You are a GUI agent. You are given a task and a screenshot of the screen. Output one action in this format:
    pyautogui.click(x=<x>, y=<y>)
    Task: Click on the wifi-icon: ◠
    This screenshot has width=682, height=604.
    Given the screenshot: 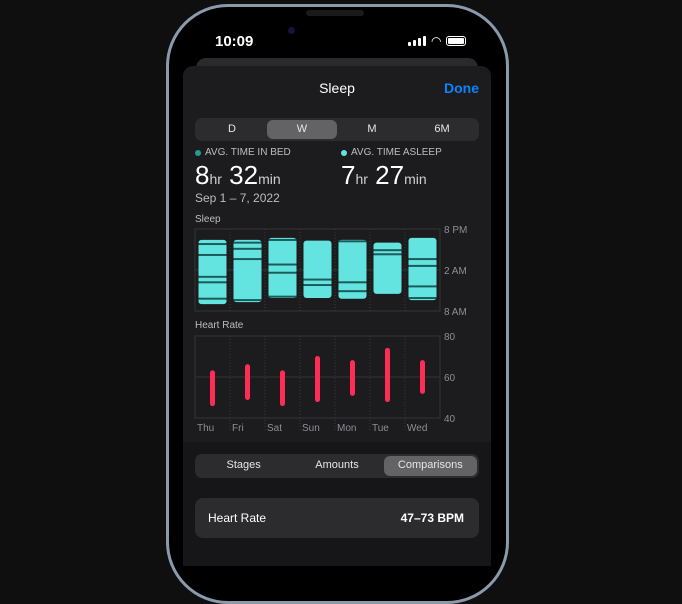 What is the action you would take?
    pyautogui.click(x=436, y=41)
    